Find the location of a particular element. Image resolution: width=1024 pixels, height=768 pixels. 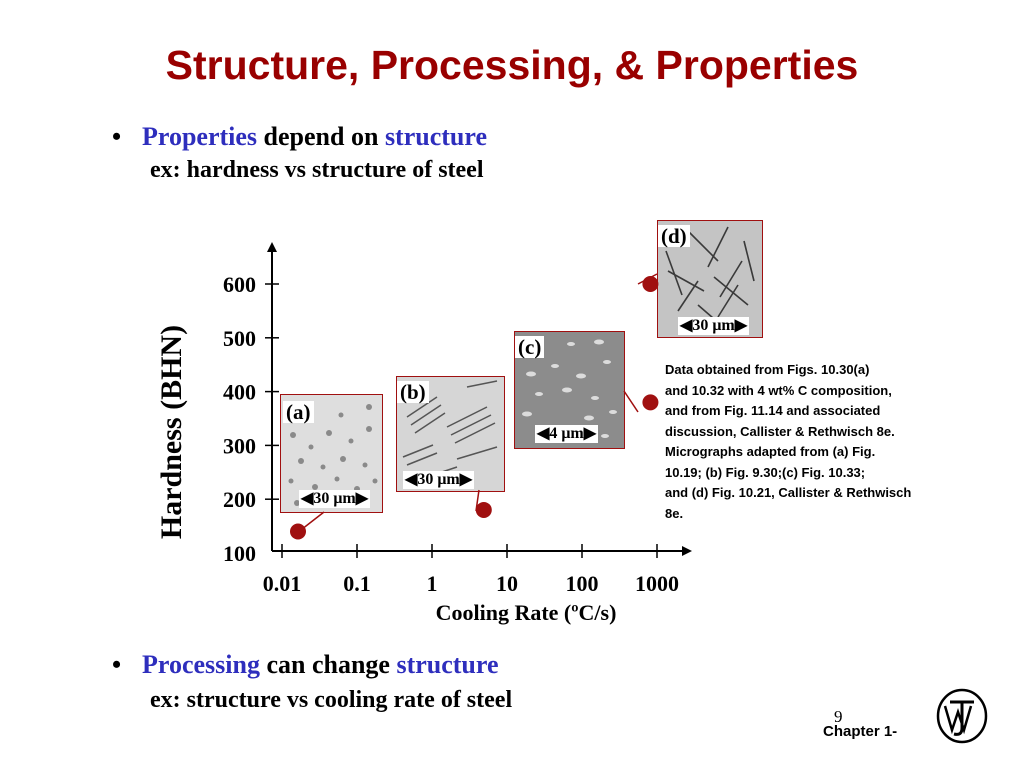

connector-lines is located at coordinates (477, 403).